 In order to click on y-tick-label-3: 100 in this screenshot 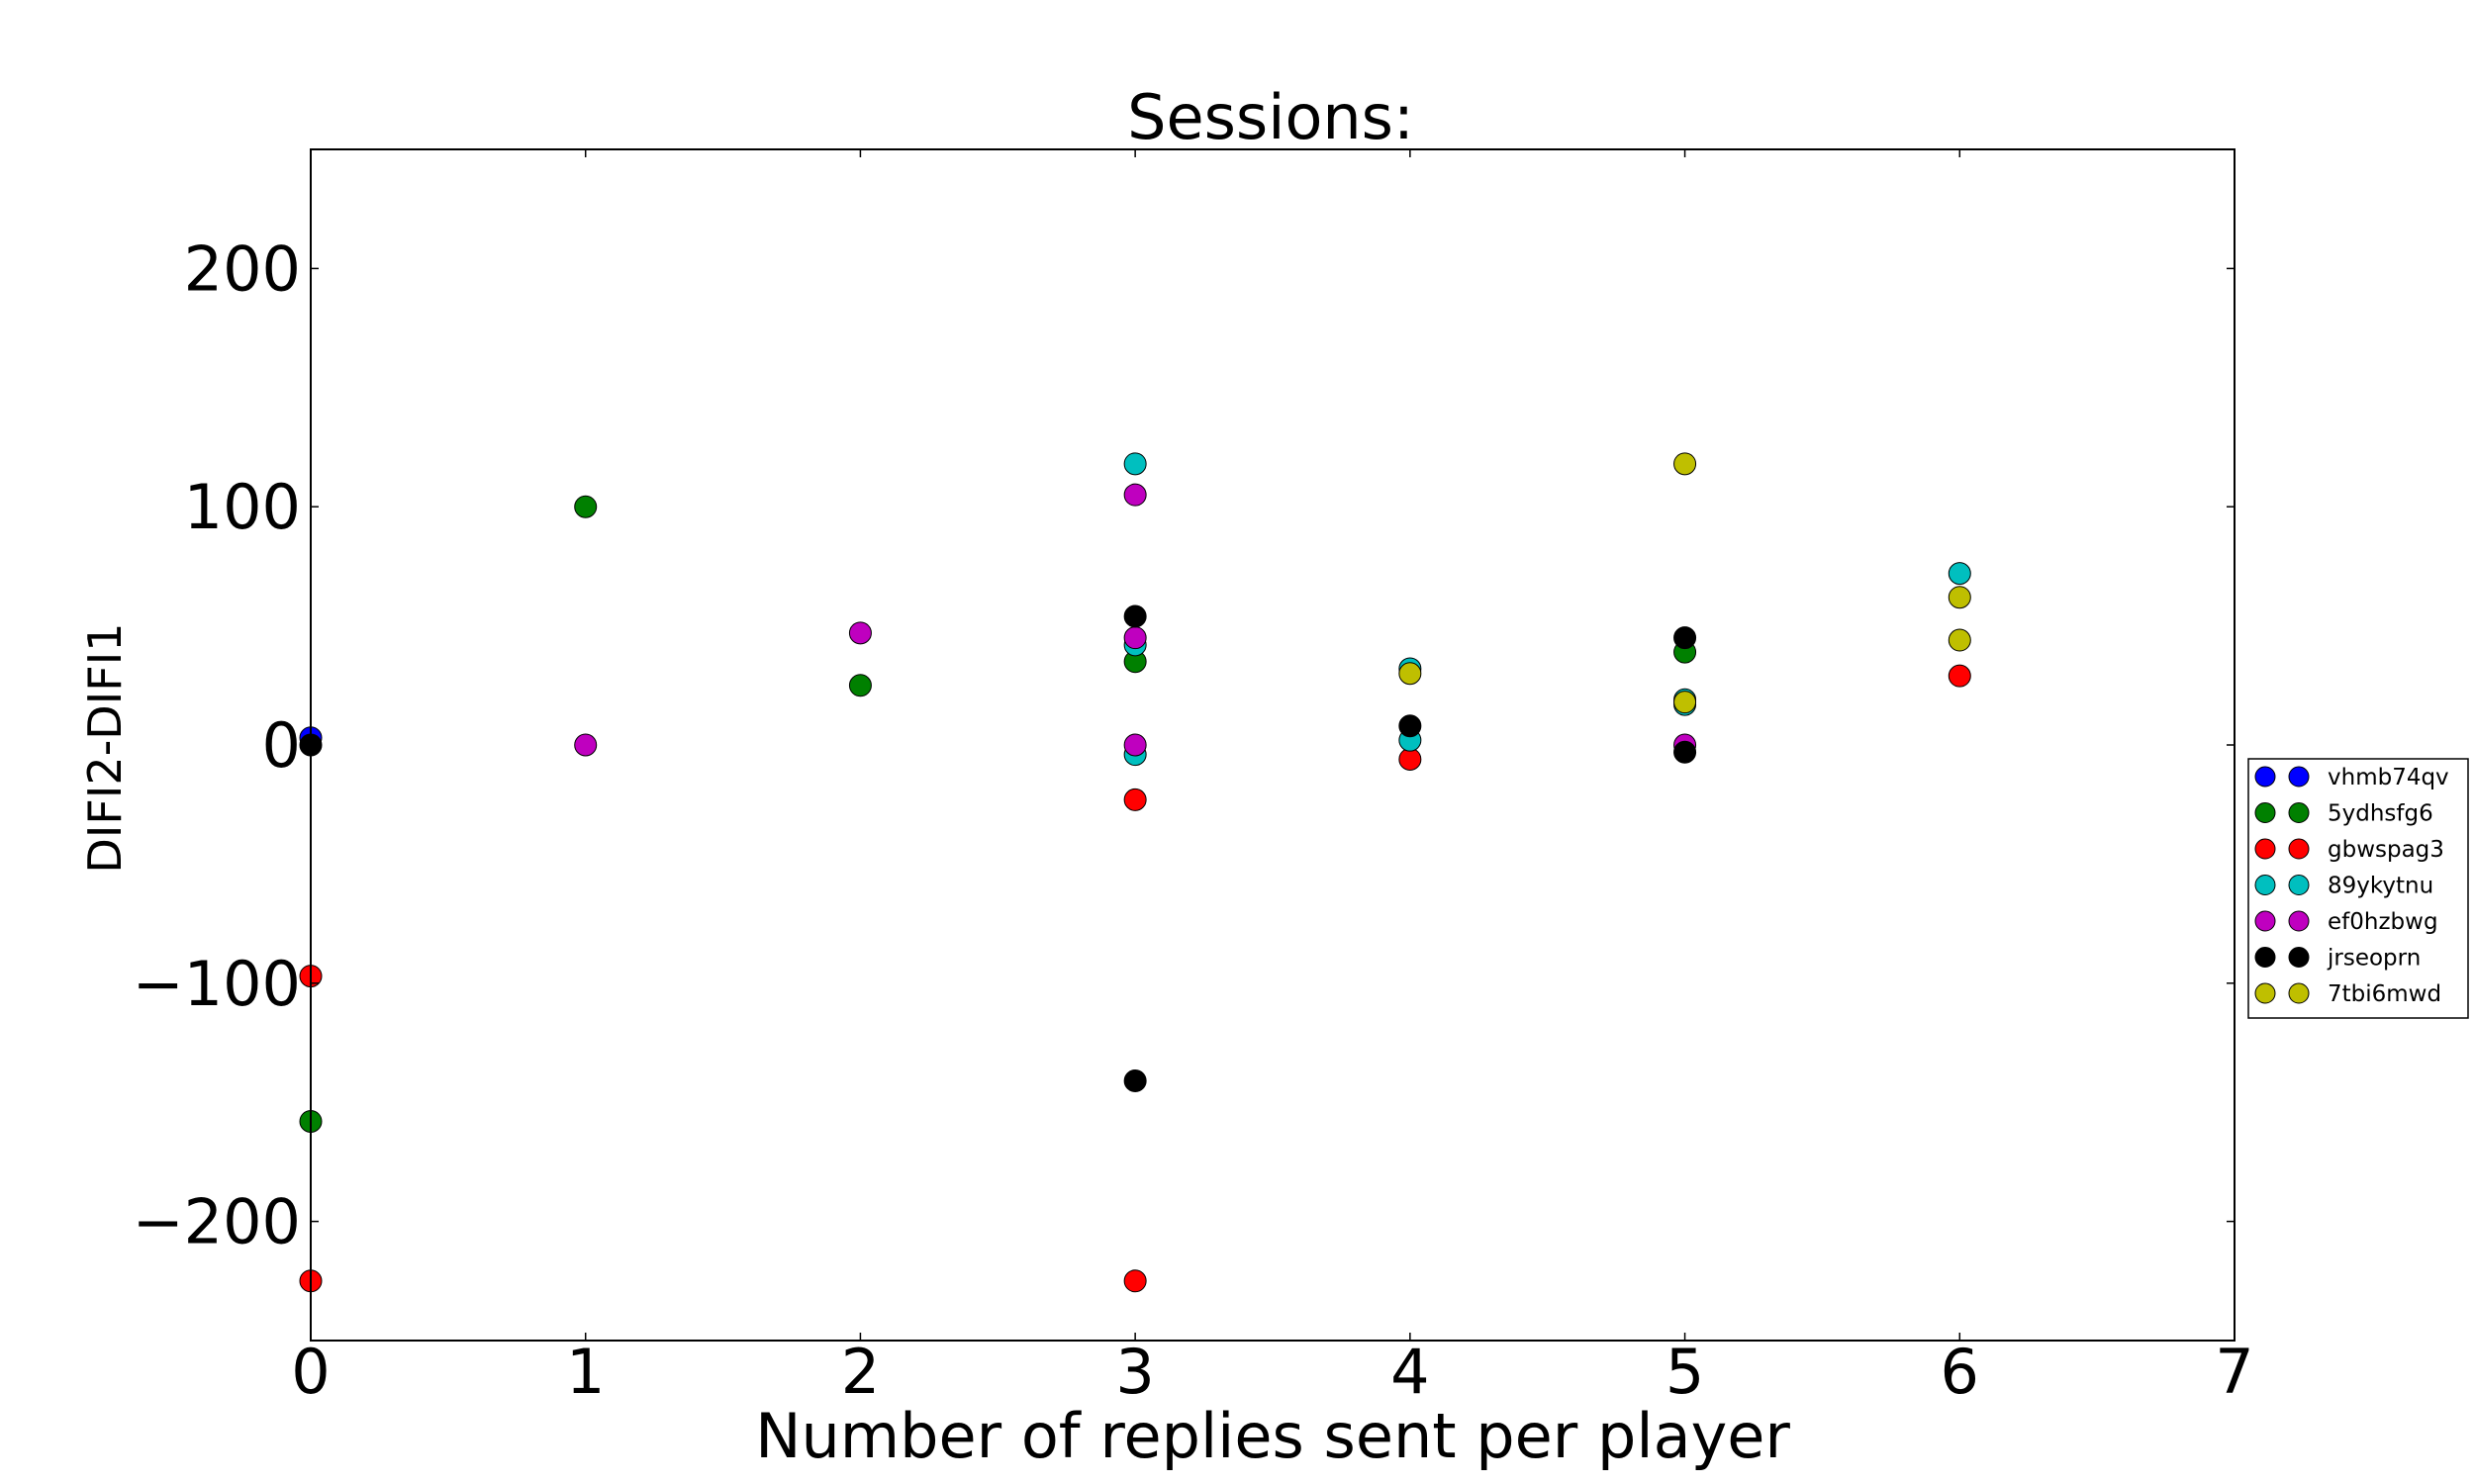, I will do `click(243, 507)`.